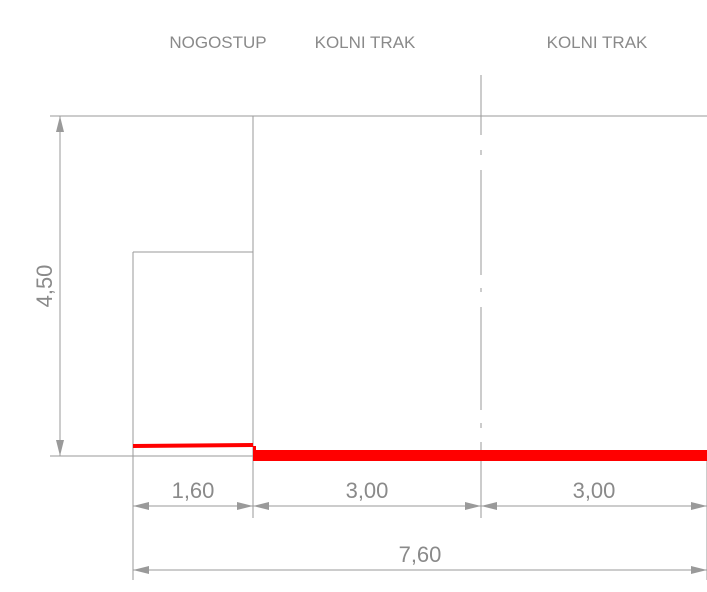 This screenshot has height=592, width=707. I want to click on height-dimension-label: 4,50, so click(44, 286).